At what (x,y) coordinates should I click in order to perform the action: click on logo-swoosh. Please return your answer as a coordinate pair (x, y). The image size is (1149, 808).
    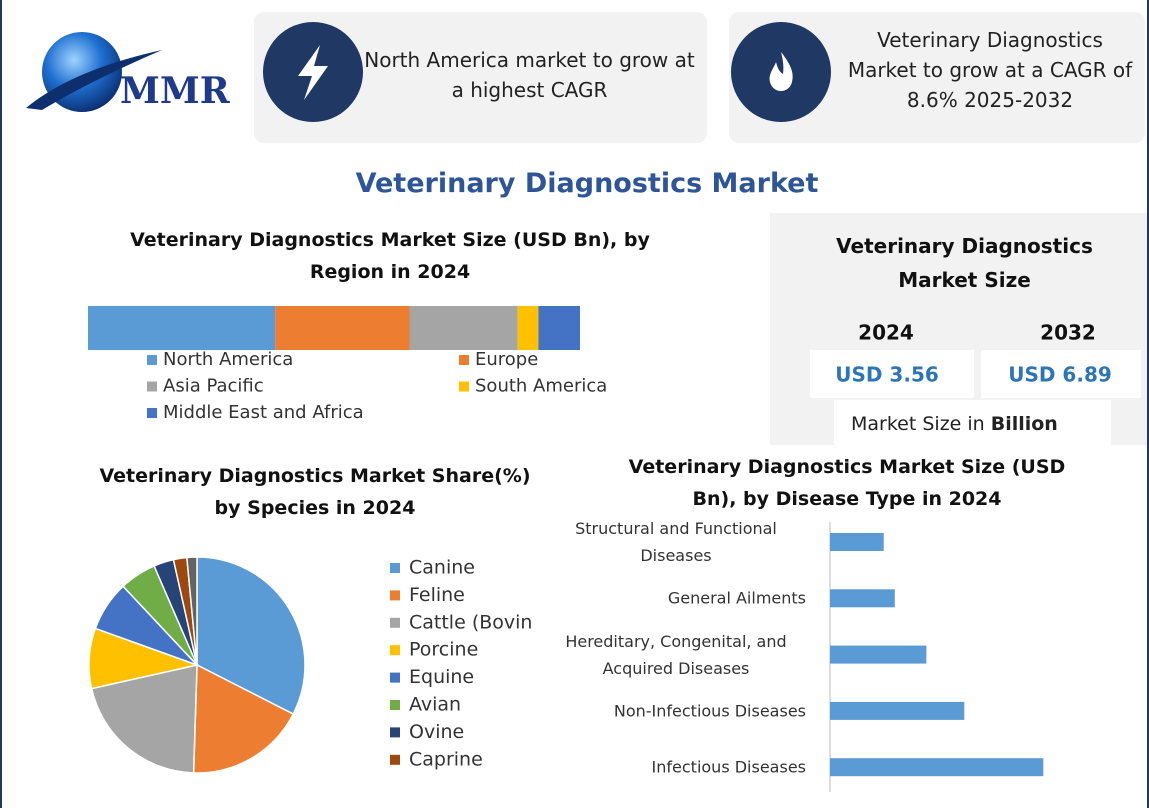
    Looking at the image, I should click on (94, 80).